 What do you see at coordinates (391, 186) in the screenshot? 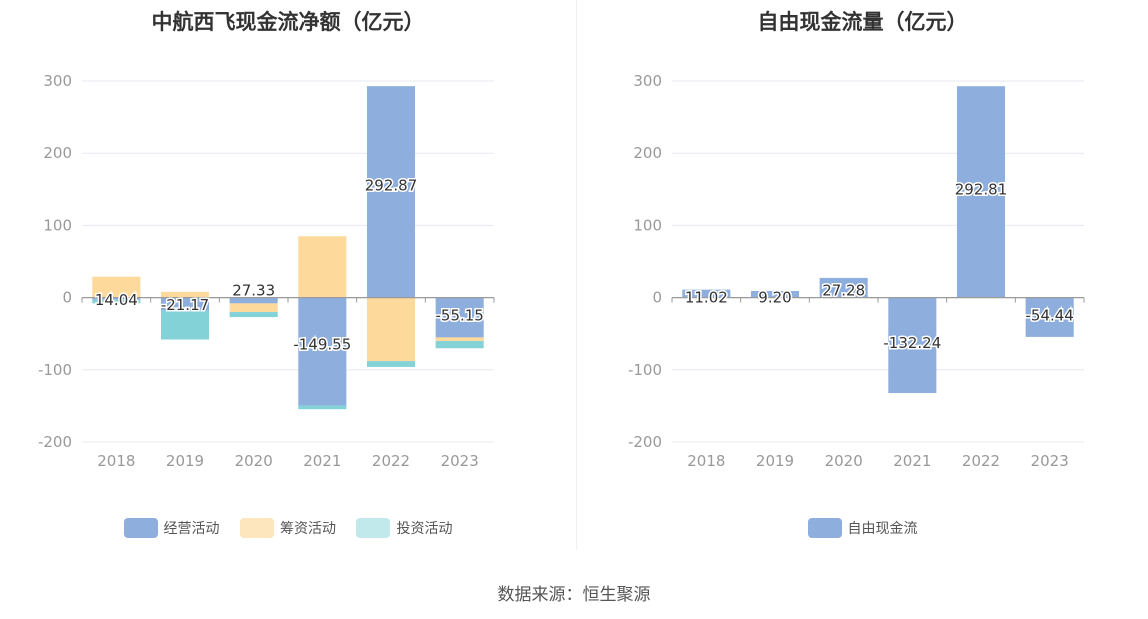
I see `data-label: 292.87` at bounding box center [391, 186].